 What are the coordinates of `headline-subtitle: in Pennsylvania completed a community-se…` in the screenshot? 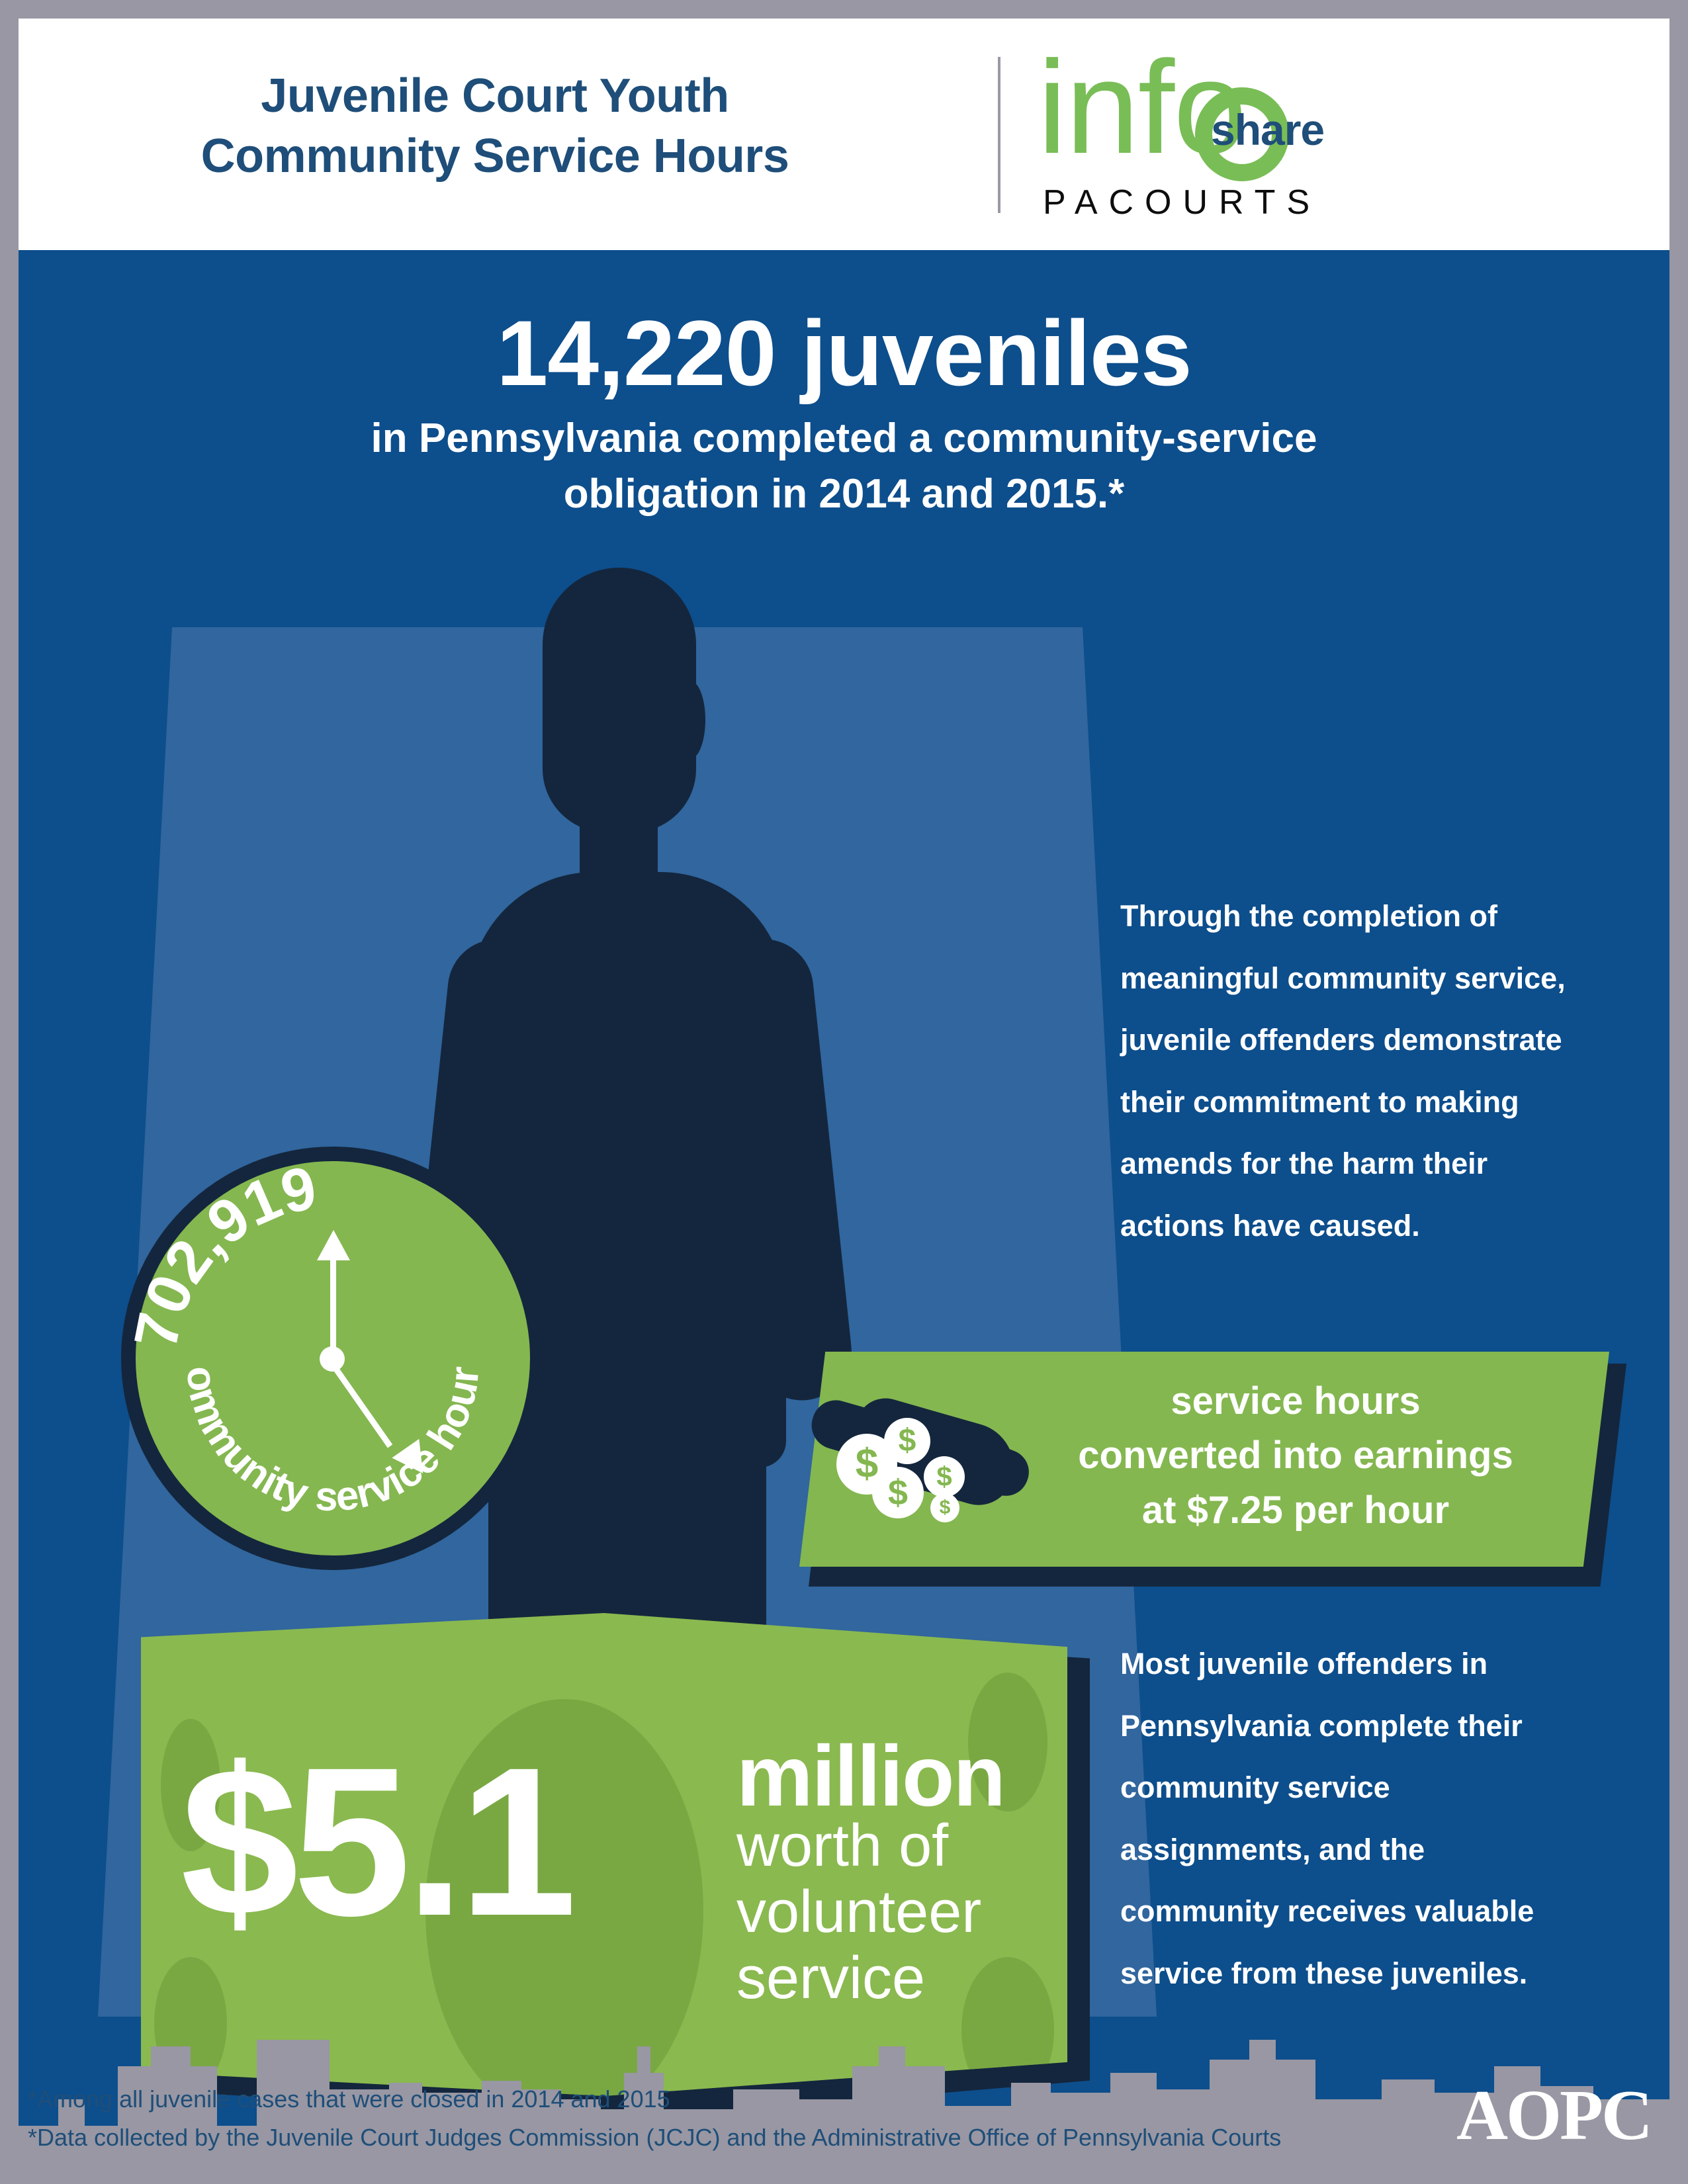 It's located at (844, 466).